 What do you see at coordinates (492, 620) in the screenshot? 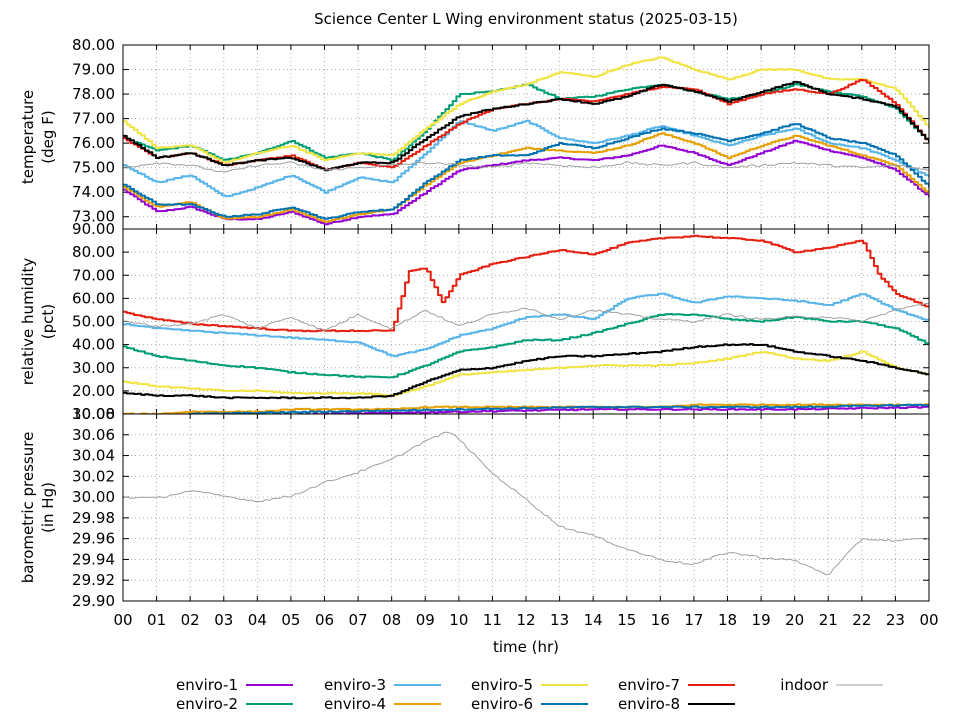
I see `x-tick-label: 11` at bounding box center [492, 620].